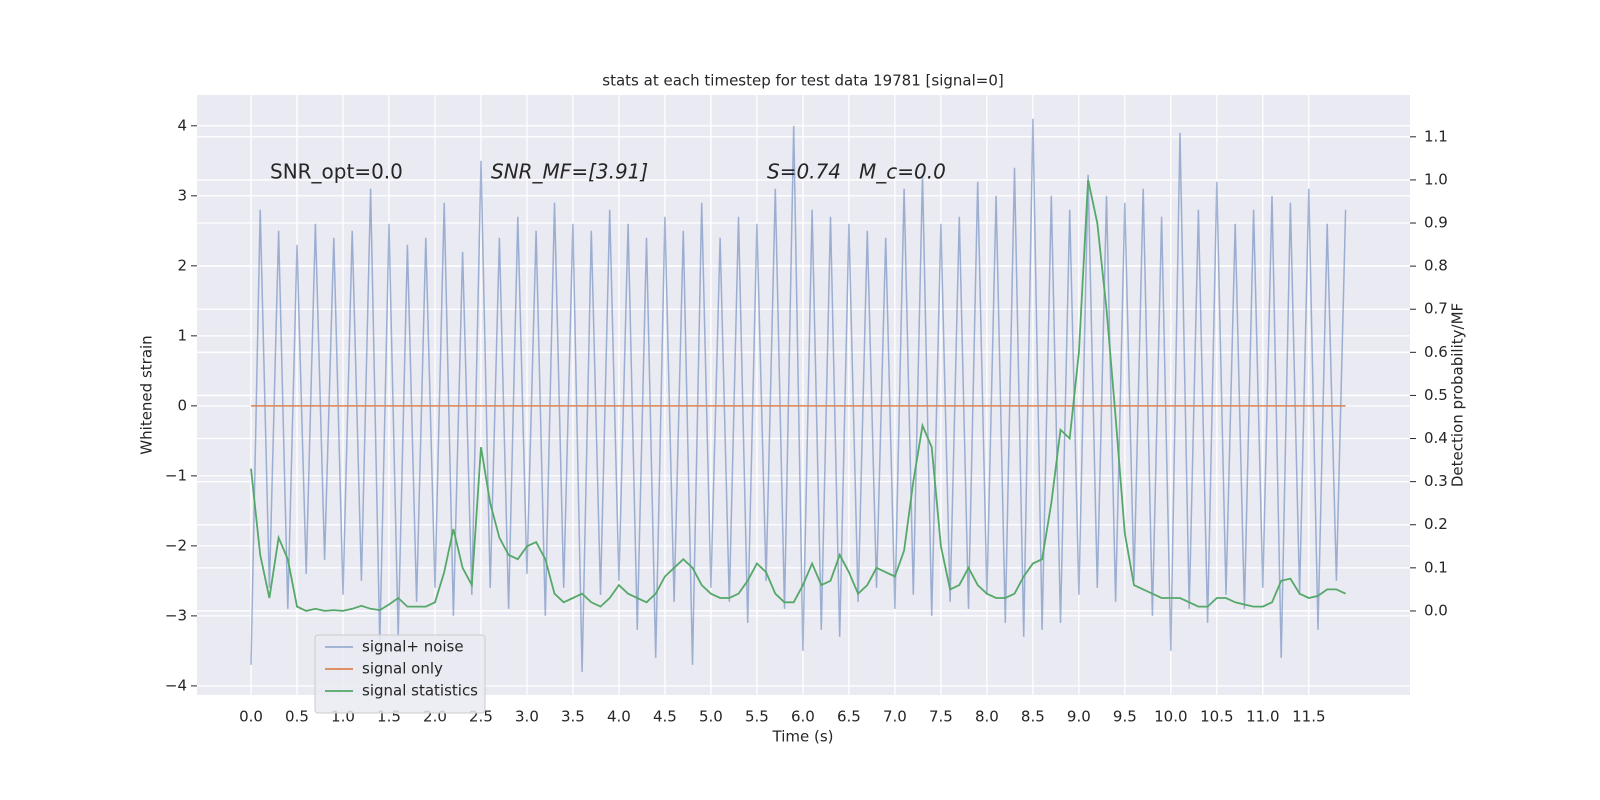 Image resolution: width=1600 pixels, height=800 pixels. Describe the element at coordinates (182, 265) in the screenshot. I see `y-tick-label: 2` at that location.